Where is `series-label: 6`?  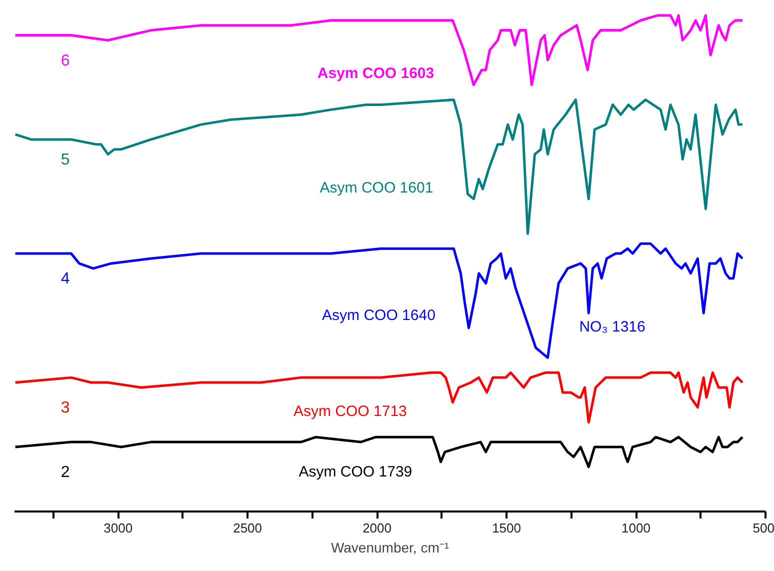
series-label: 6 is located at coordinates (65, 61).